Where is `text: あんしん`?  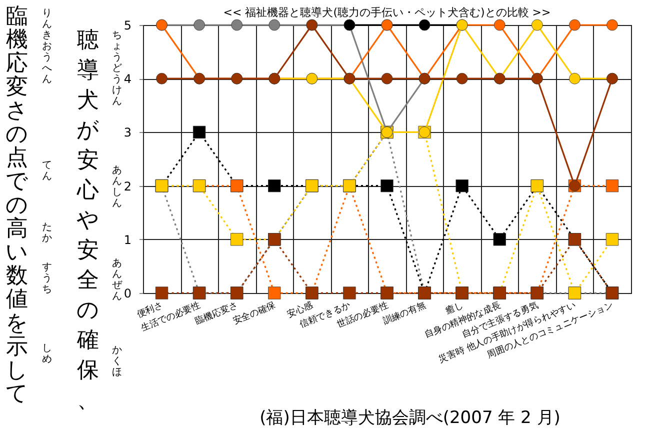
text: あんしん is located at coordinates (117, 187).